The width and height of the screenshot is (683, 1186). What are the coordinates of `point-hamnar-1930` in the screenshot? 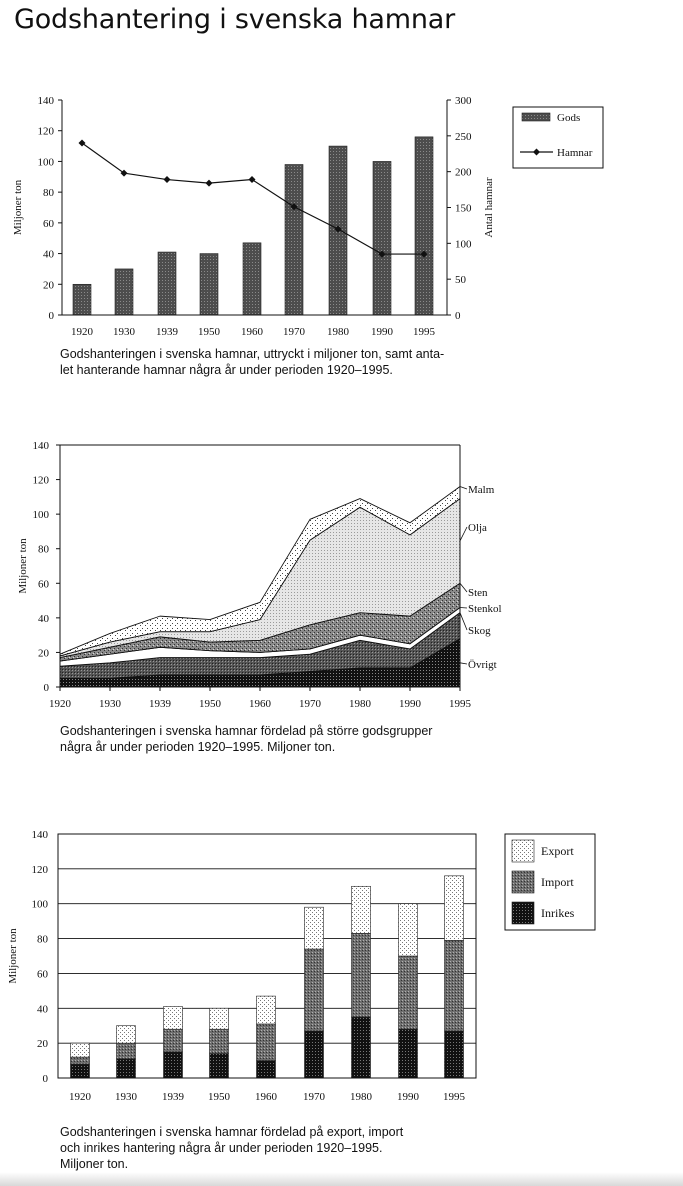 It's located at (124, 173).